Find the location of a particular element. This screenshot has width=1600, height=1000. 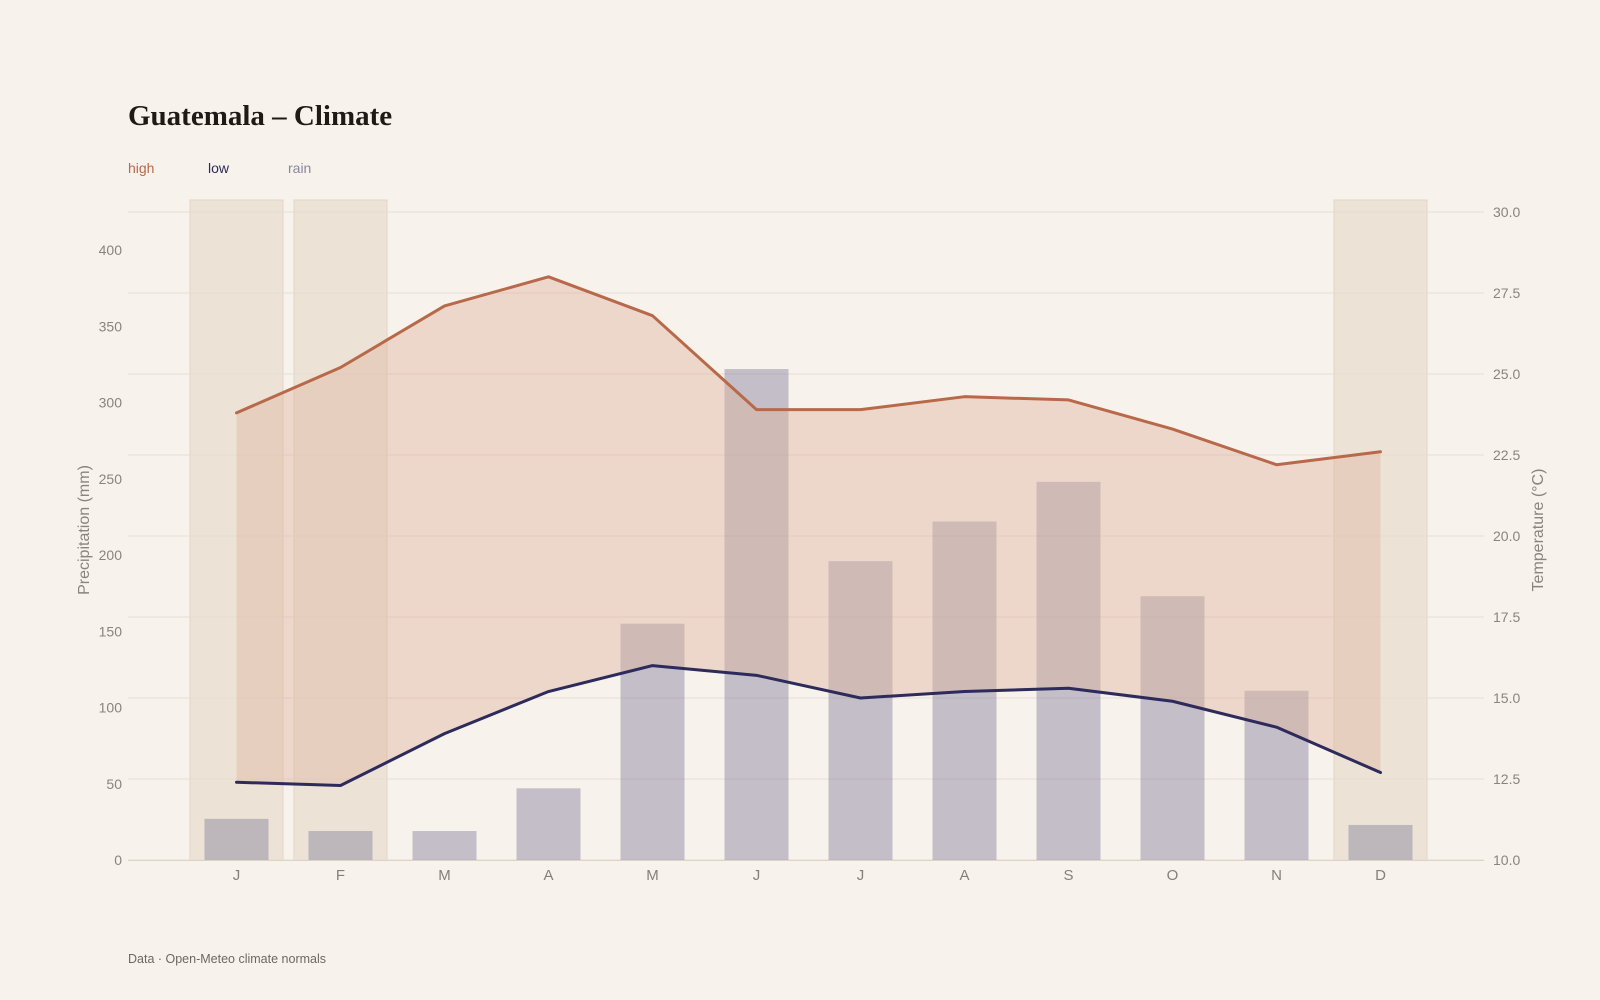

x-tick-label-2: M is located at coordinates (444, 875).